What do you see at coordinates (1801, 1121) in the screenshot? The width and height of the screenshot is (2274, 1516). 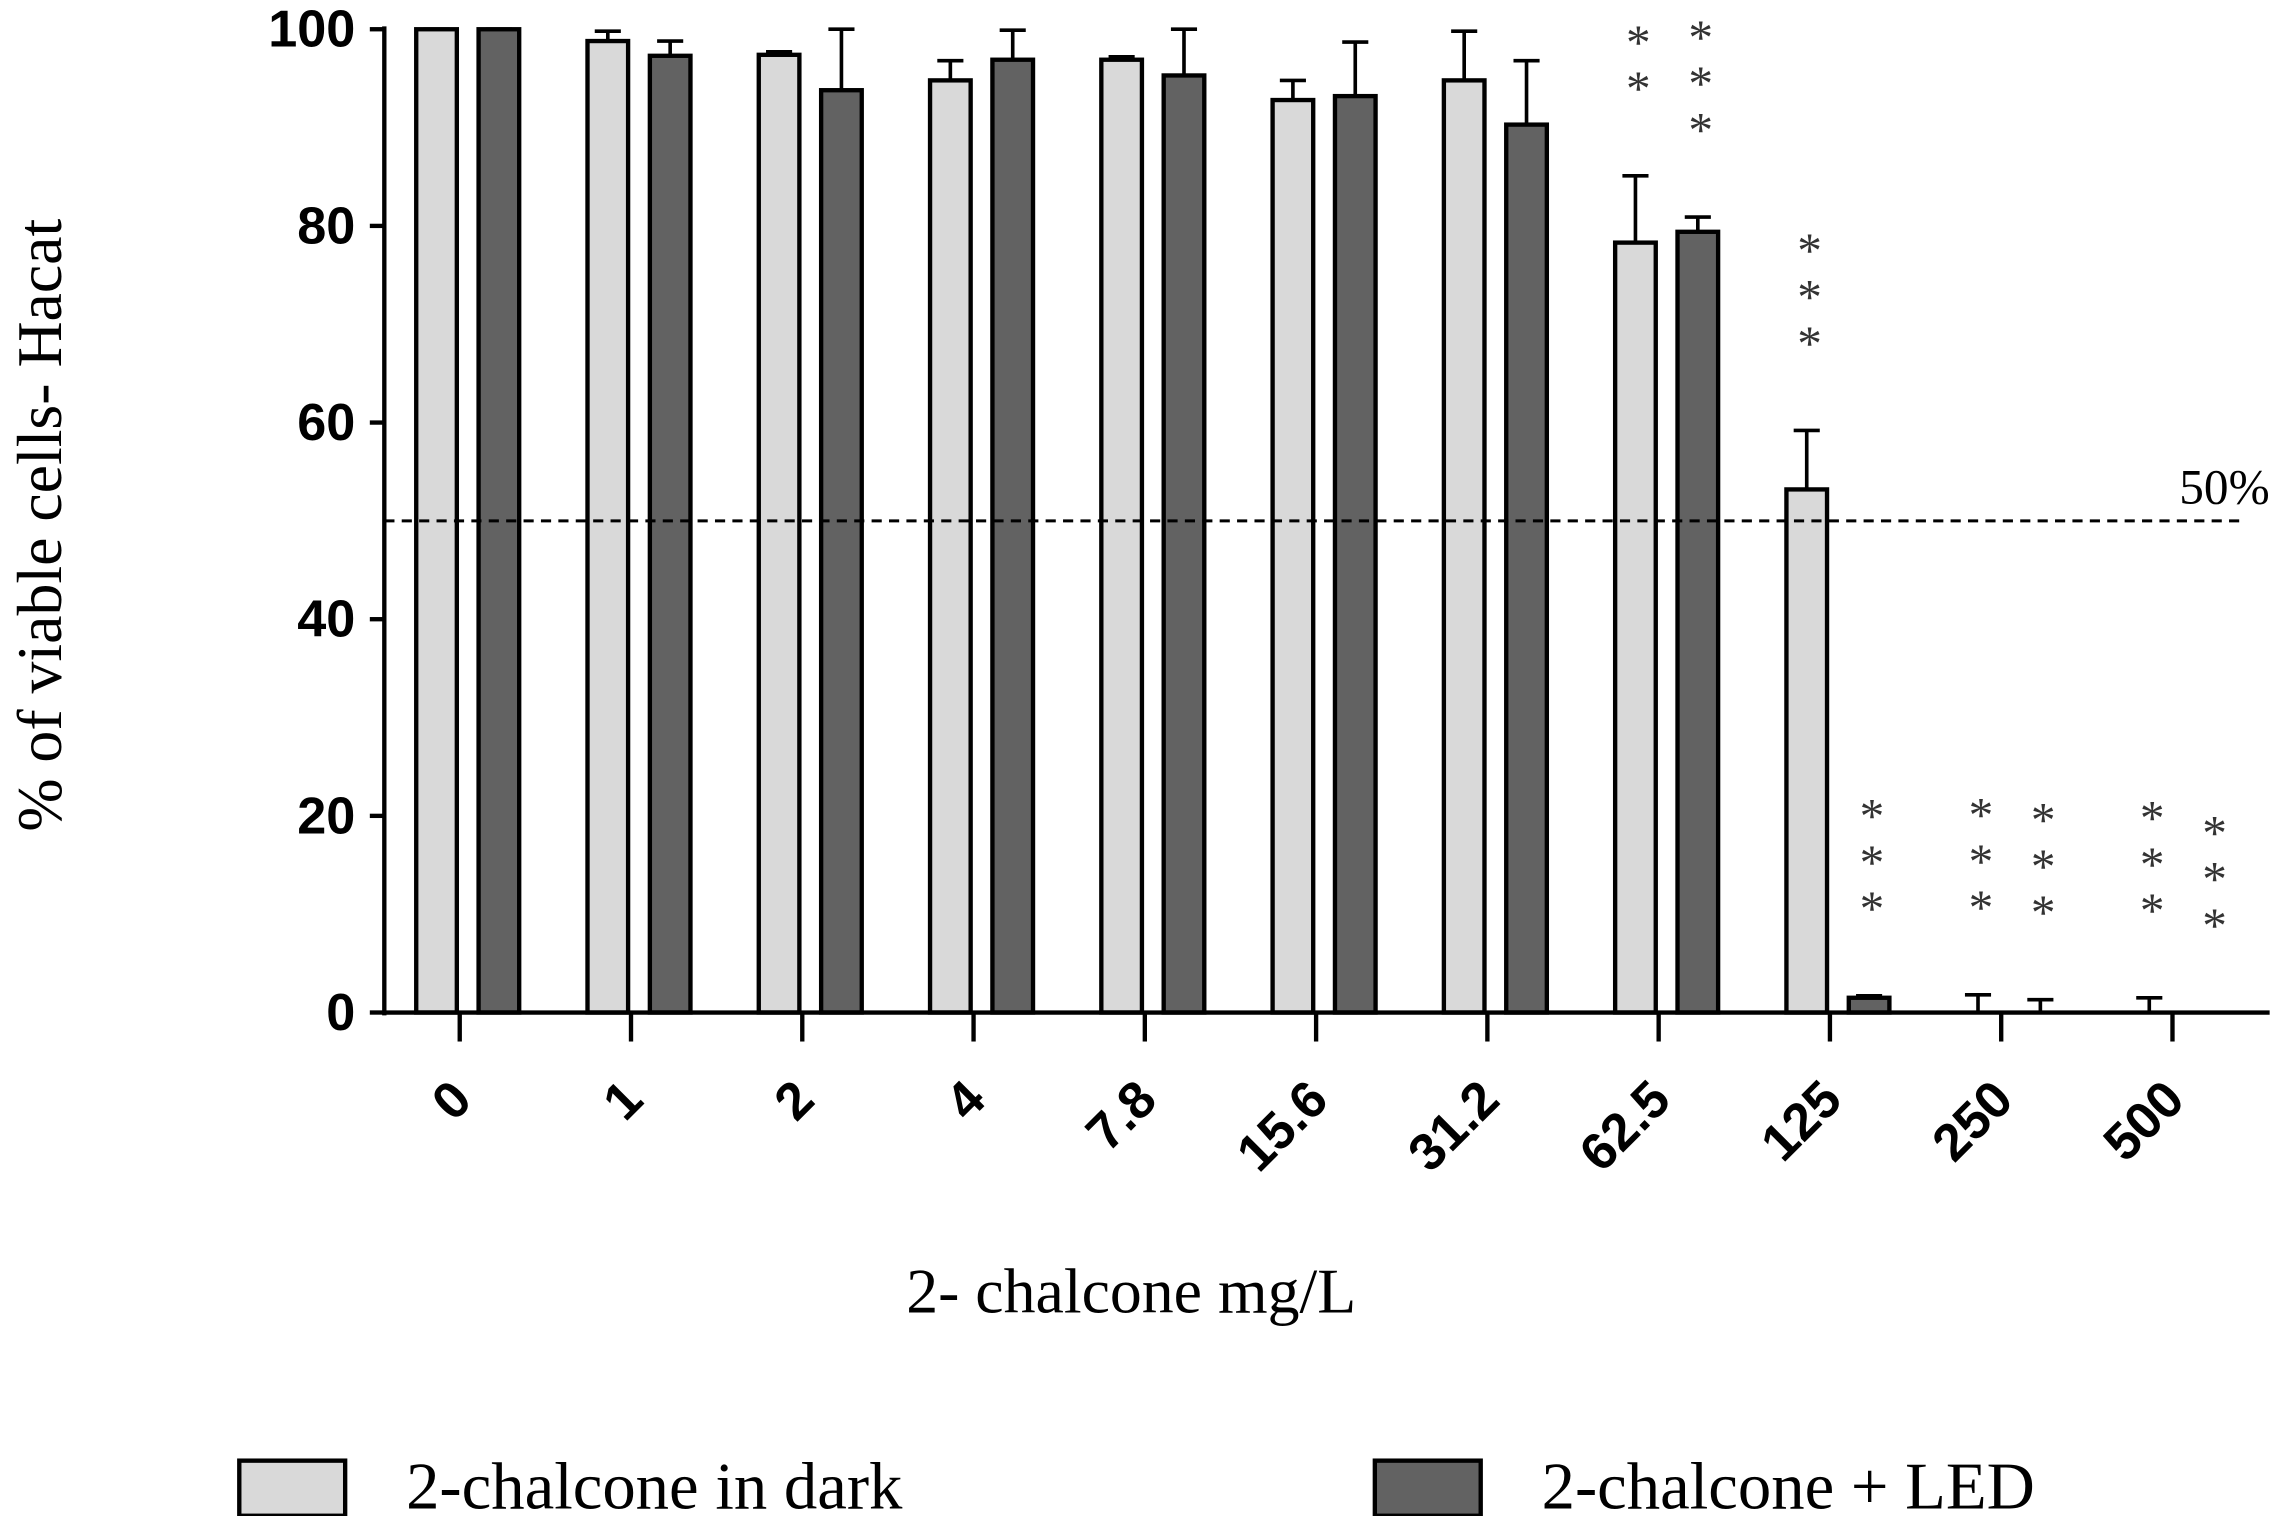 I see `x-tick-label: 125` at bounding box center [1801, 1121].